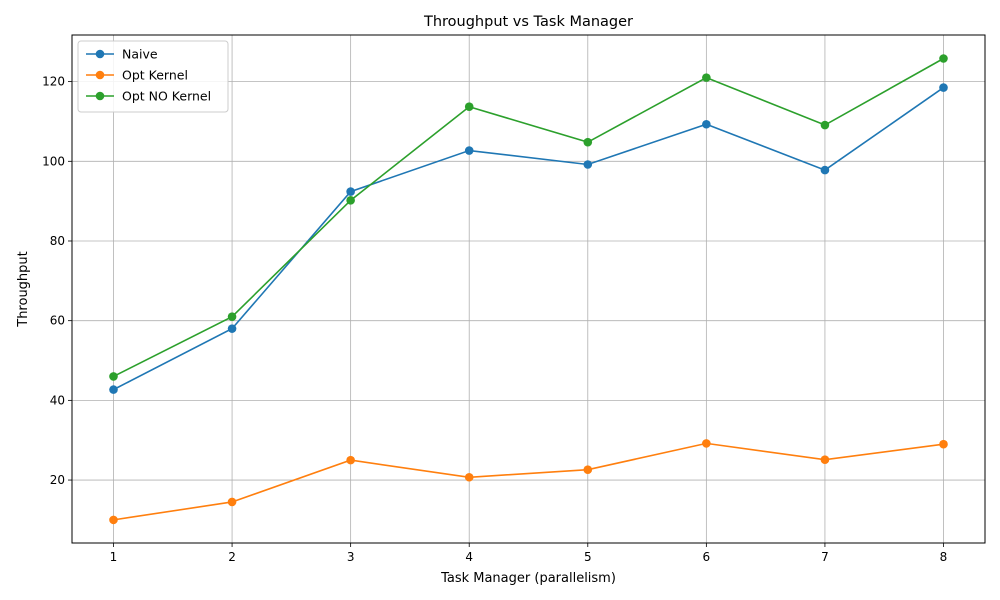  What do you see at coordinates (528, 578) in the screenshot?
I see `x-axis-label: Task Manager (parallelism)` at bounding box center [528, 578].